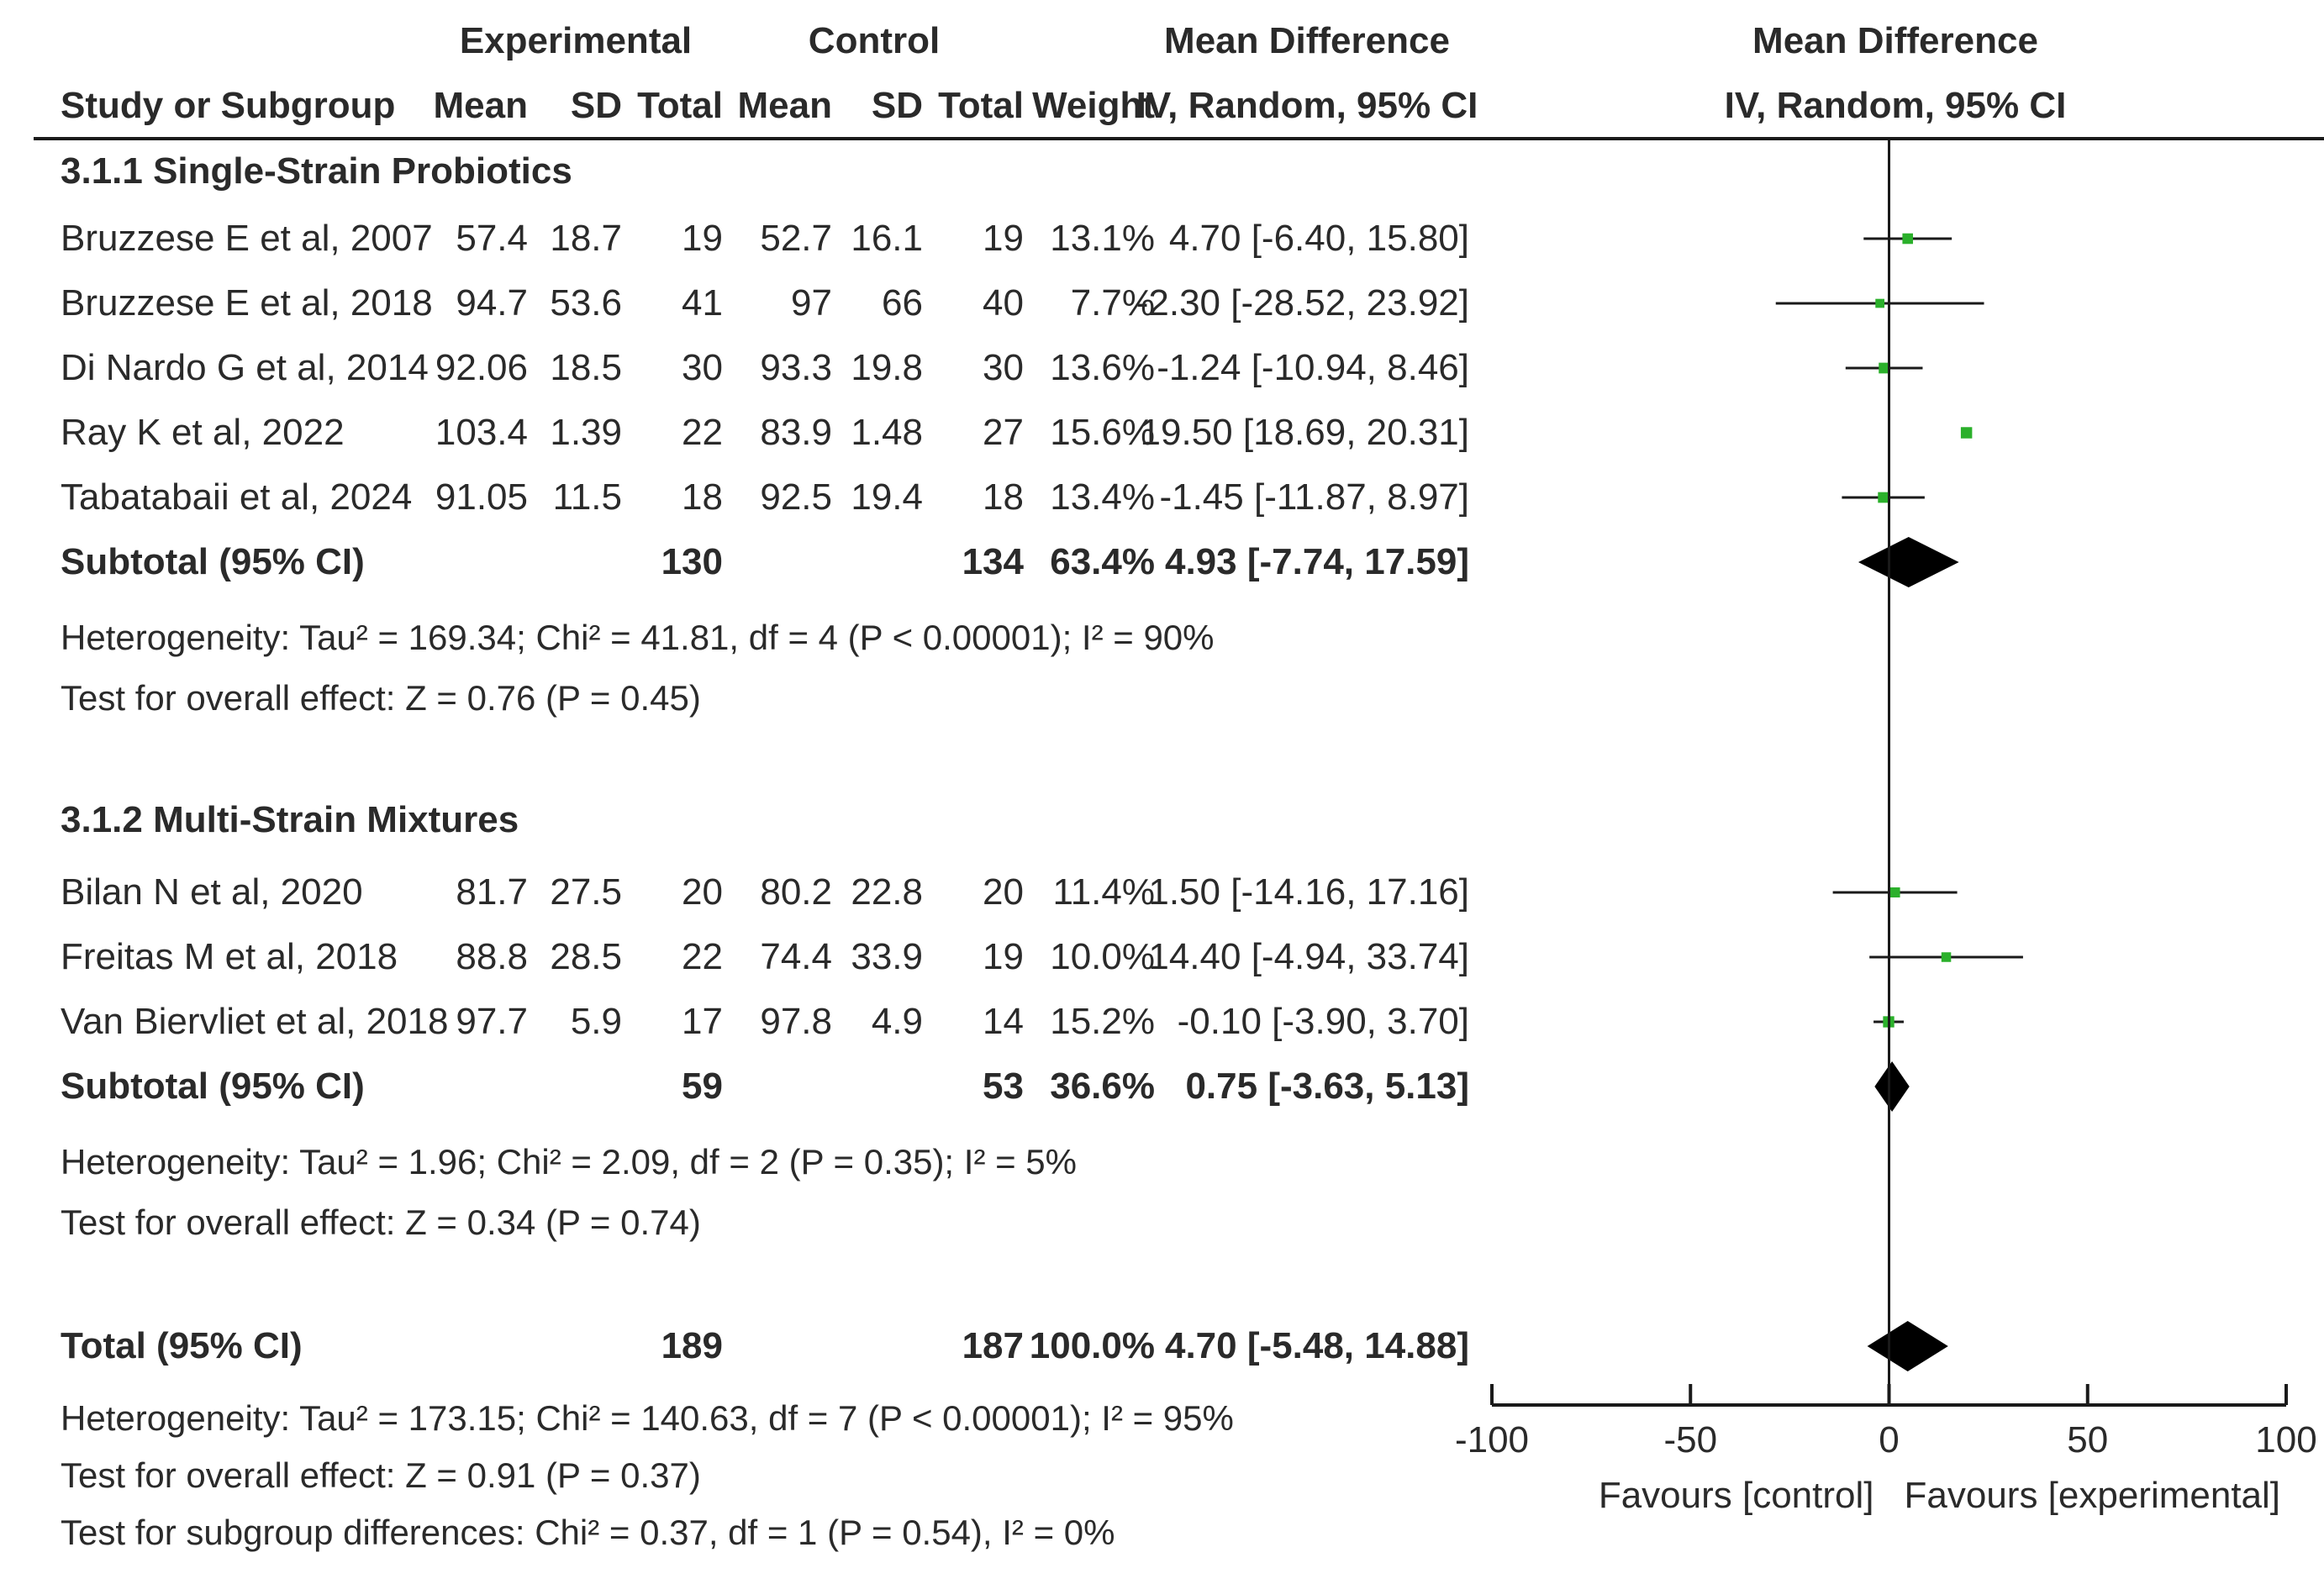  Describe the element at coordinates (254, 1021) in the screenshot. I see `study-name: Van Biervliet et al, 2018` at that location.